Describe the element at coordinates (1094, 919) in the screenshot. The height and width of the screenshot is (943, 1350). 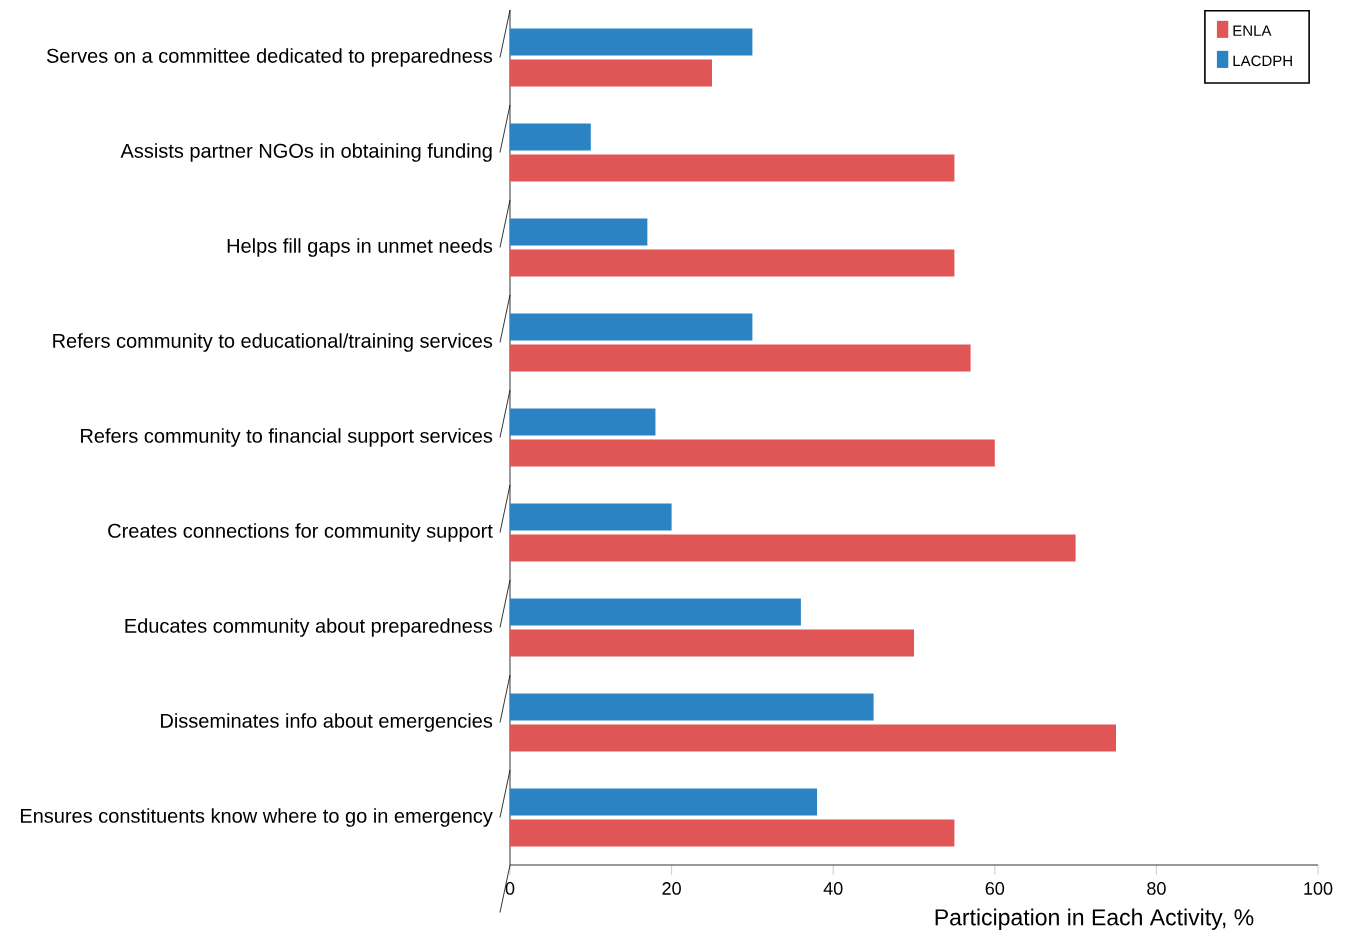
I see `x-axis-title: Participation in Each Activity, %` at that location.